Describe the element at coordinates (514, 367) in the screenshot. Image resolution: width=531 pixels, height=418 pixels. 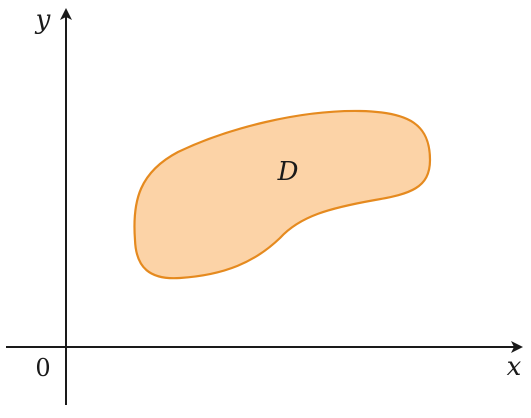
I see `x-axis-label: x` at that location.